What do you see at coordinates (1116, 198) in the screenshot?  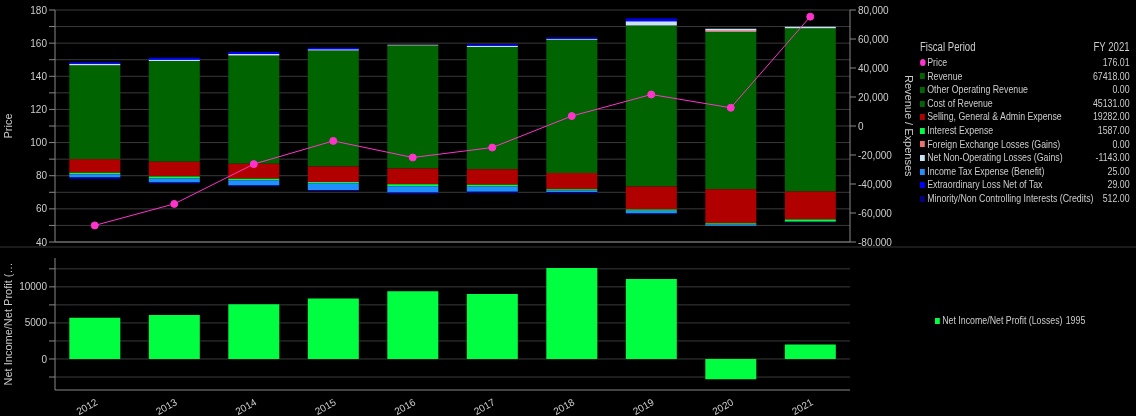 I see `text: 512.00` at bounding box center [1116, 198].